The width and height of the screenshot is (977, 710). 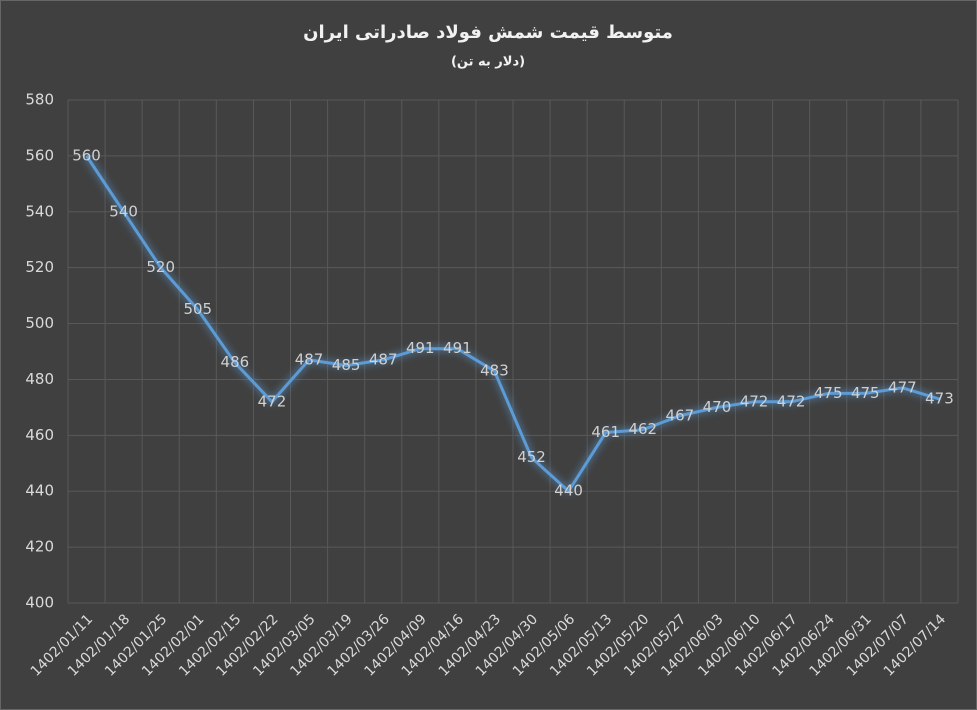 What do you see at coordinates (39, 211) in the screenshot?
I see `y-tick-label: 540` at bounding box center [39, 211].